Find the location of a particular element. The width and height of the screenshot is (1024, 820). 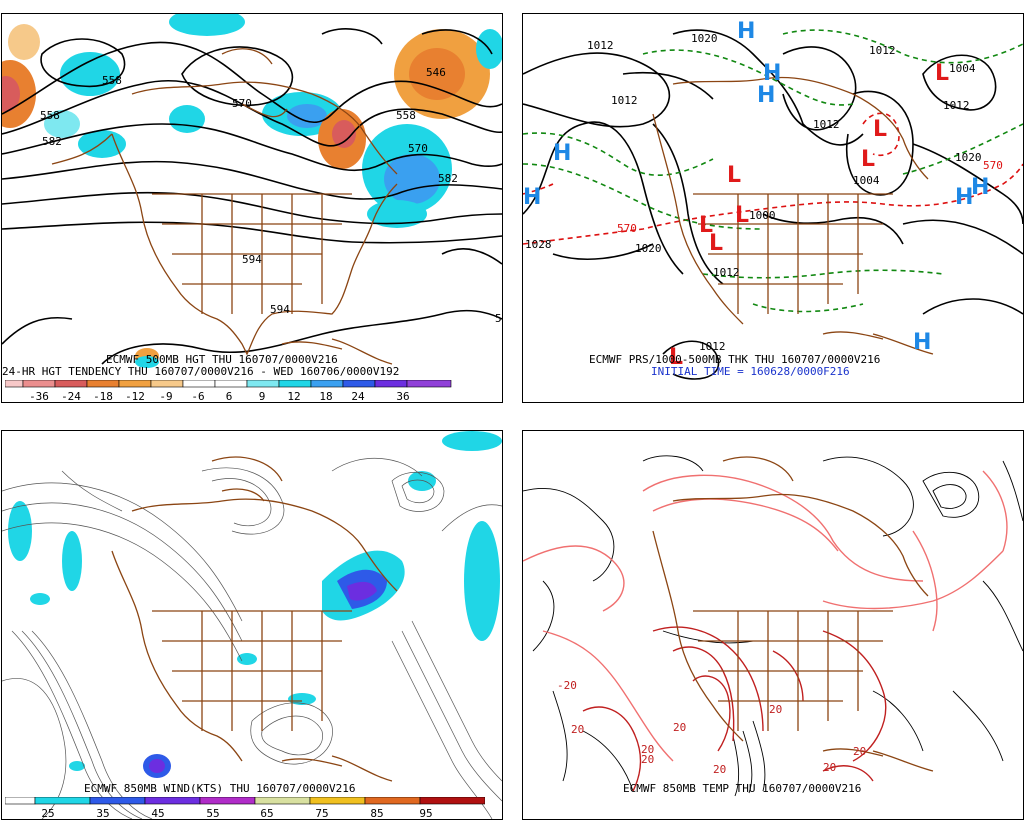

colorbar-tick-label: 6 is located at coordinates (229, 396).